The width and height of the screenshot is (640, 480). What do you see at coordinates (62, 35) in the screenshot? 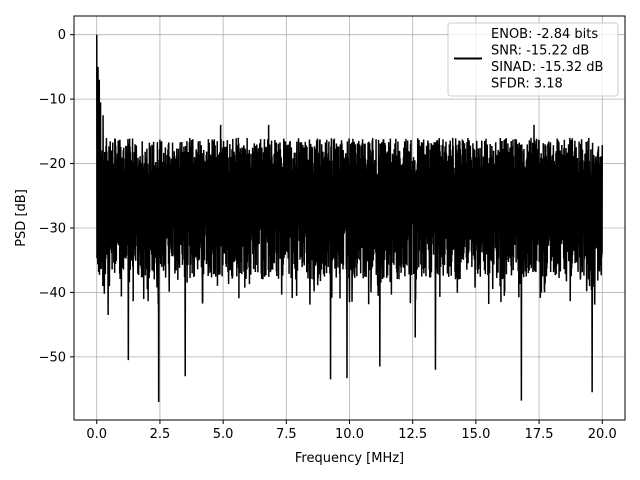
I see `y-tick-label: 0` at bounding box center [62, 35].